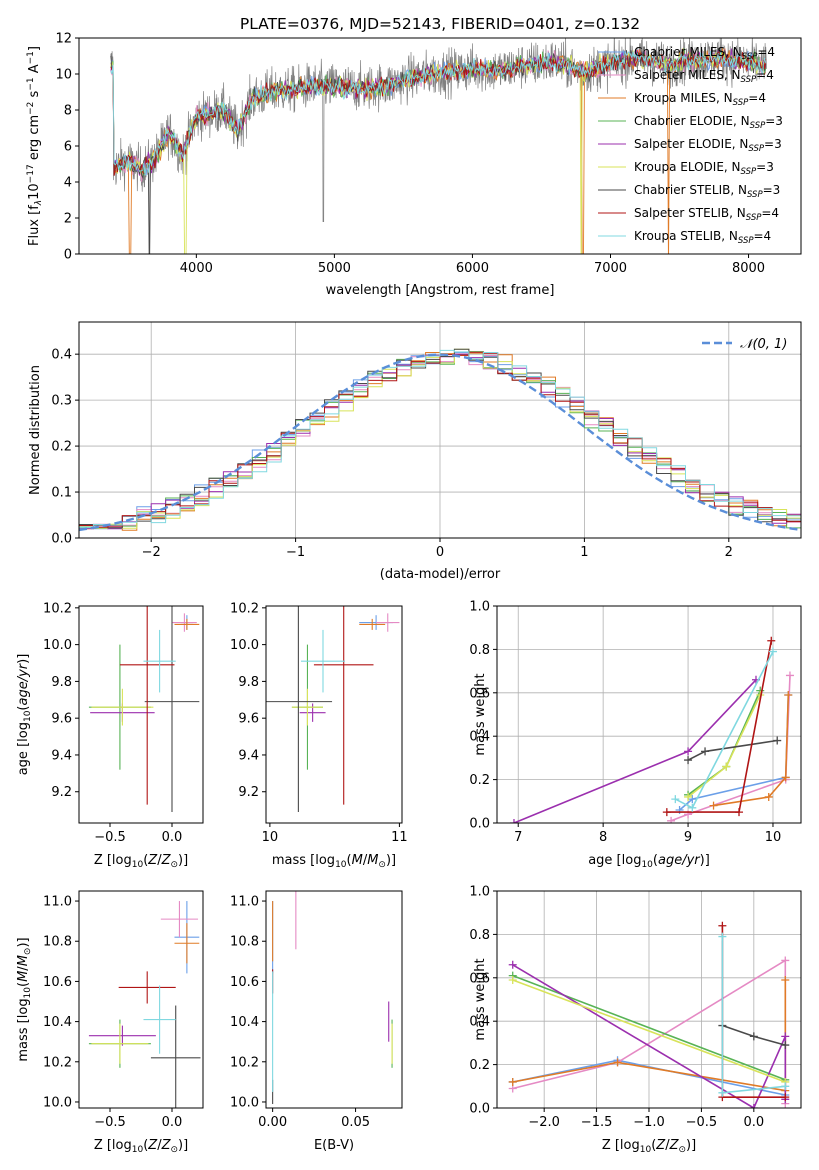 The height and width of the screenshot is (1170, 819). I want to click on residuals-xtick-label: −1, so click(295, 552).